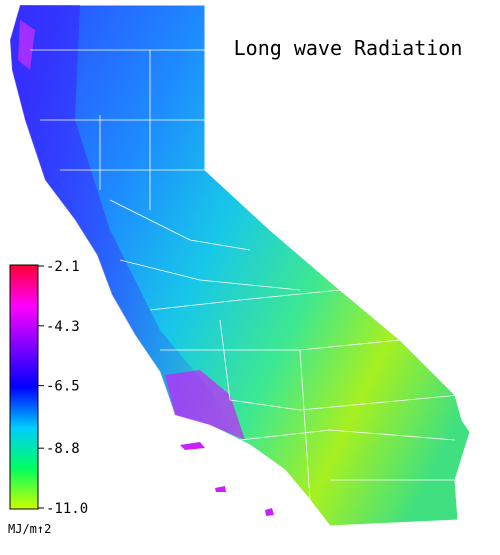 The image size is (500, 555). What do you see at coordinates (63, 387) in the screenshot?
I see `tick-label: -6.5` at bounding box center [63, 387].